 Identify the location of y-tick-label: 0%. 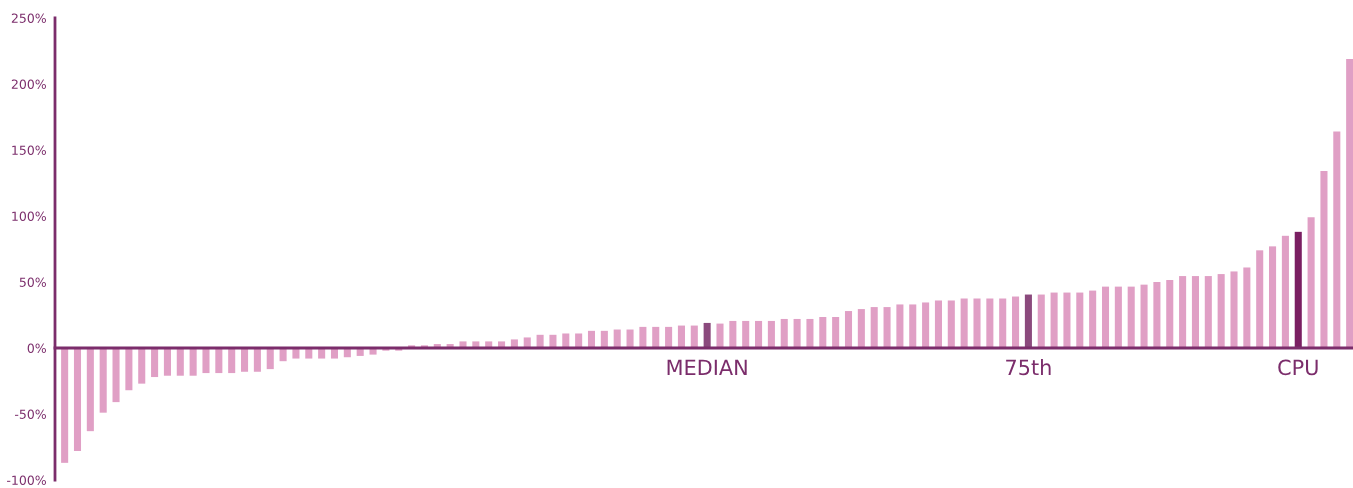
(36, 348).